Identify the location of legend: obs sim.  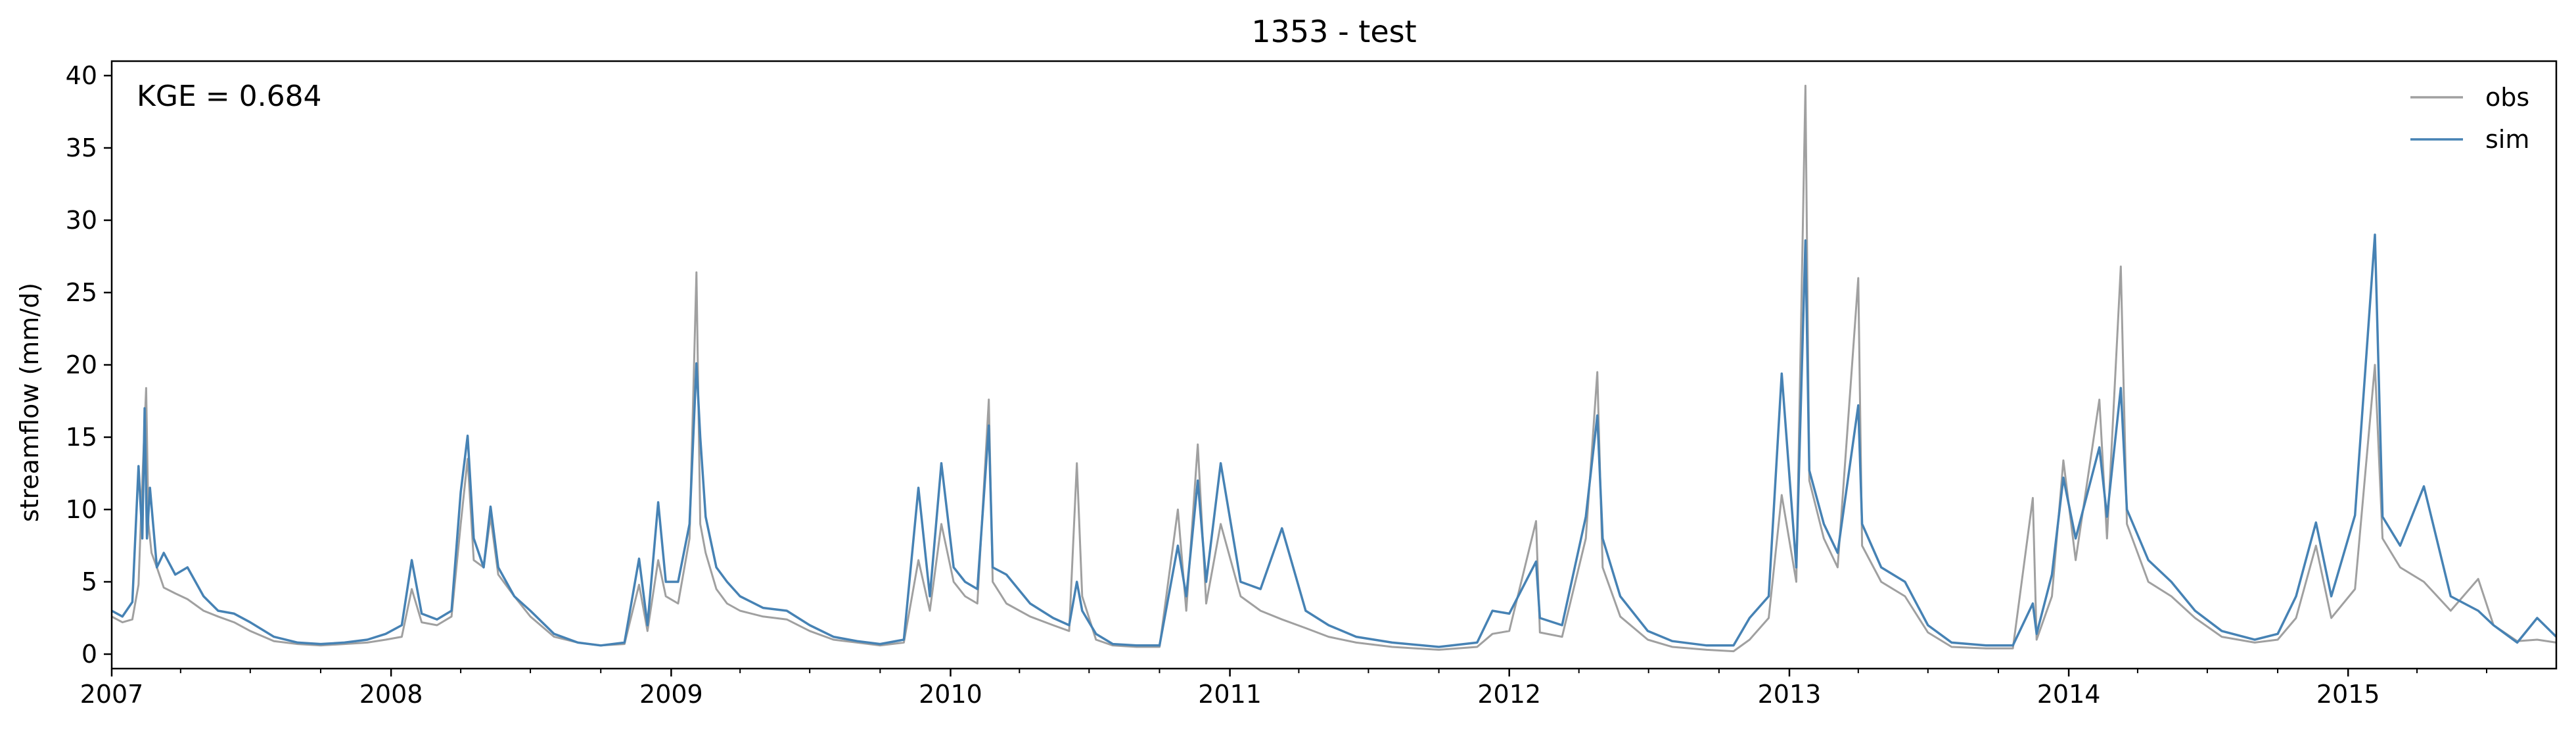
(2469, 118).